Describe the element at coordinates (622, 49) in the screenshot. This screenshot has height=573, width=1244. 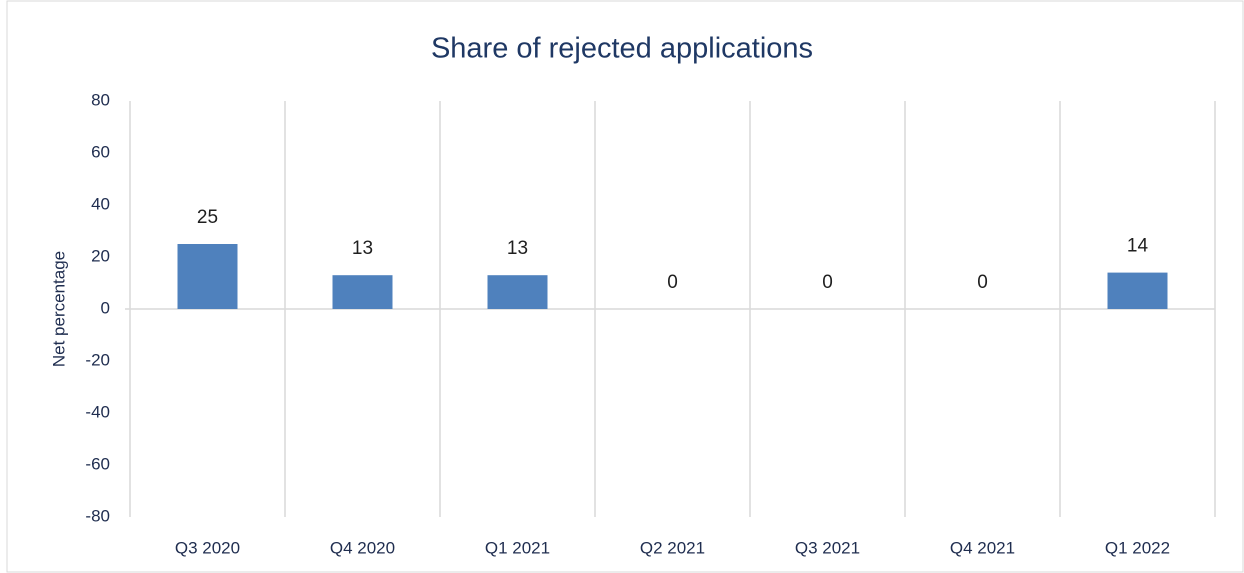
I see `chart-title: Share of rejected applications` at that location.